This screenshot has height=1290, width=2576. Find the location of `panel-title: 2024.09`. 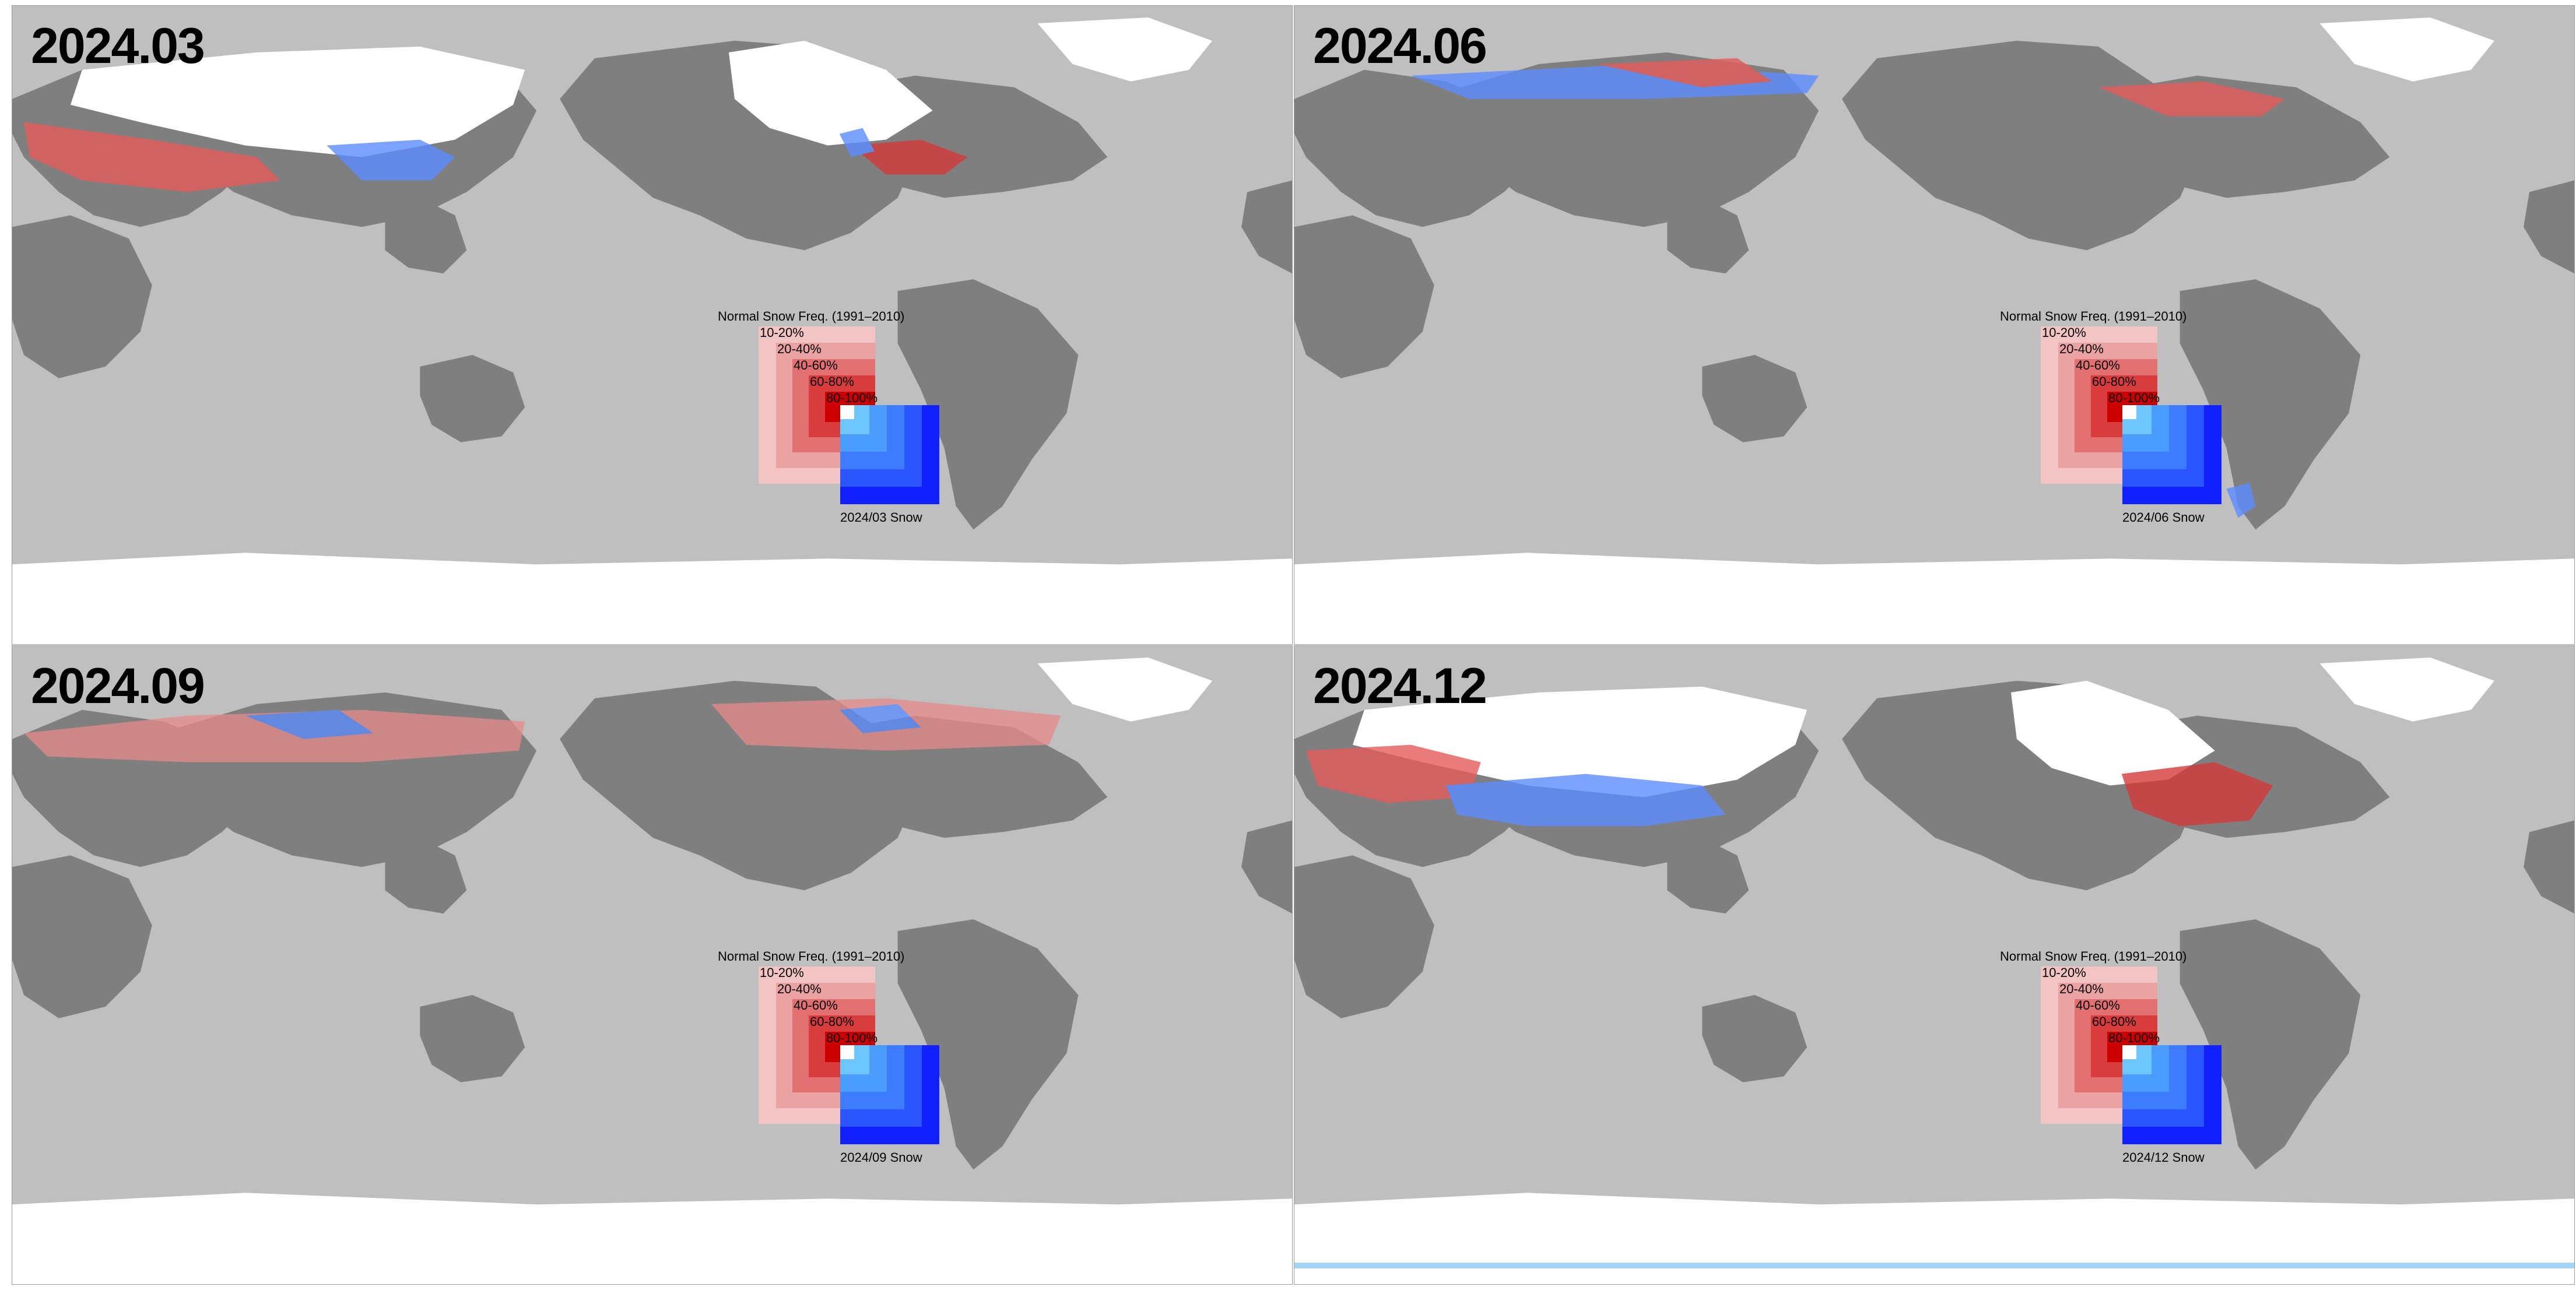

panel-title: 2024.09 is located at coordinates (118, 686).